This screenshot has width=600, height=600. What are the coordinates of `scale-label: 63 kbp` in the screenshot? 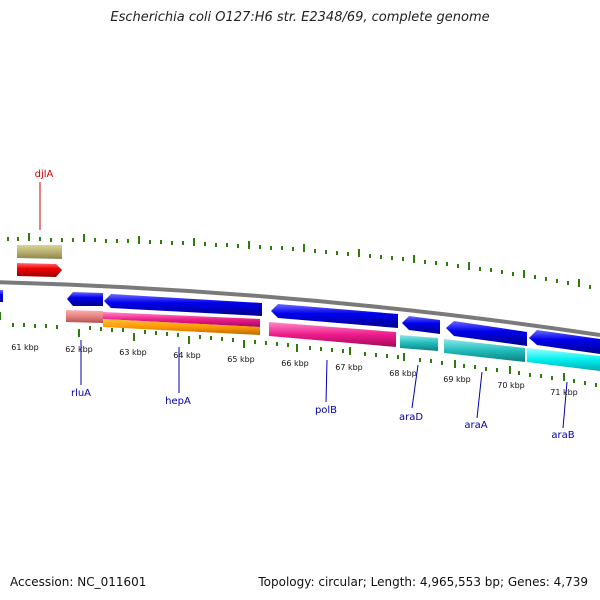 It's located at (133, 352).